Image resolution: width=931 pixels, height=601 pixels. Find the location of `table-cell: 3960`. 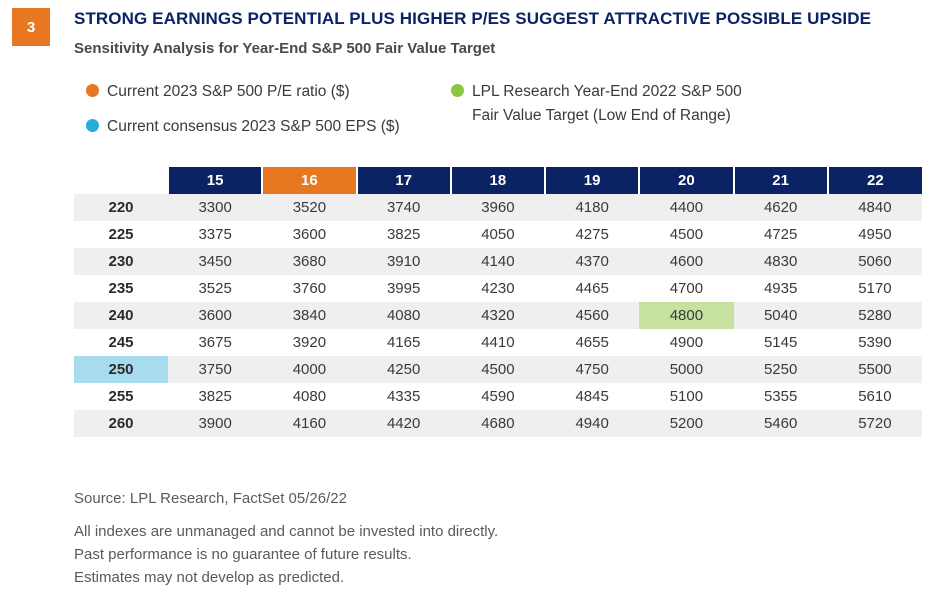

table-cell: 3960 is located at coordinates (497, 207).